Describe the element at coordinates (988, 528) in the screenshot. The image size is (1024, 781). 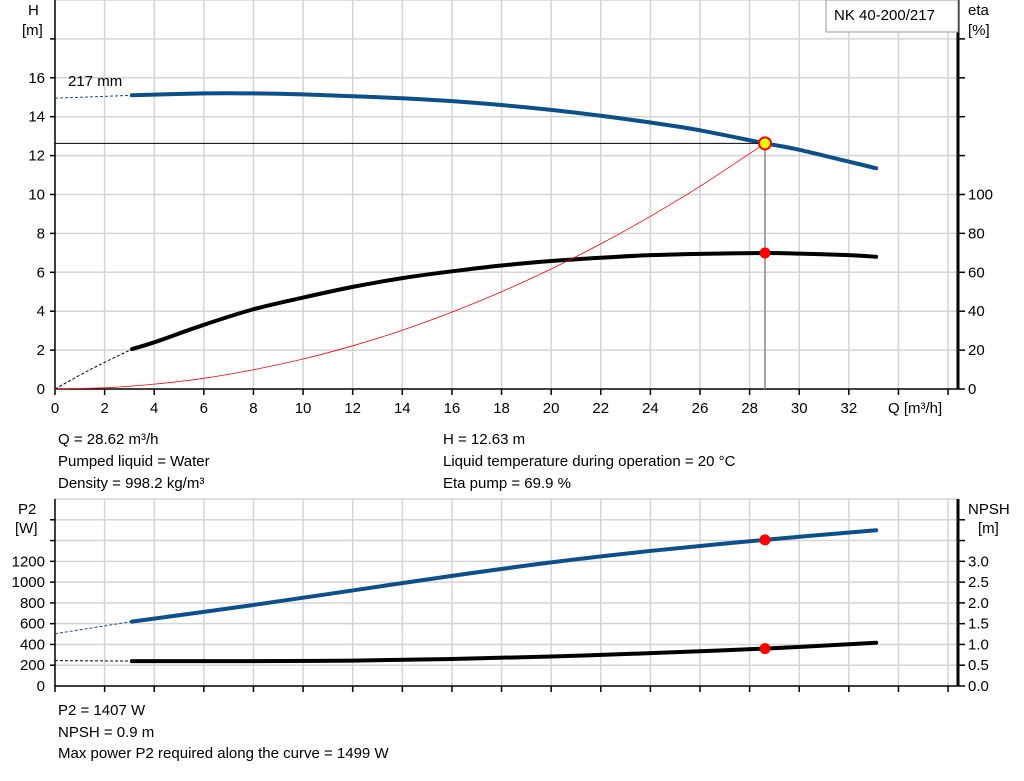
I see `npsh-axis-unit: [m]` at that location.